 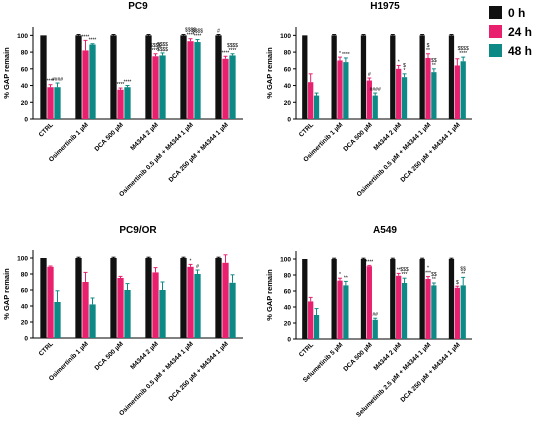 I want to click on legend-label: 0 h, so click(x=516, y=13).